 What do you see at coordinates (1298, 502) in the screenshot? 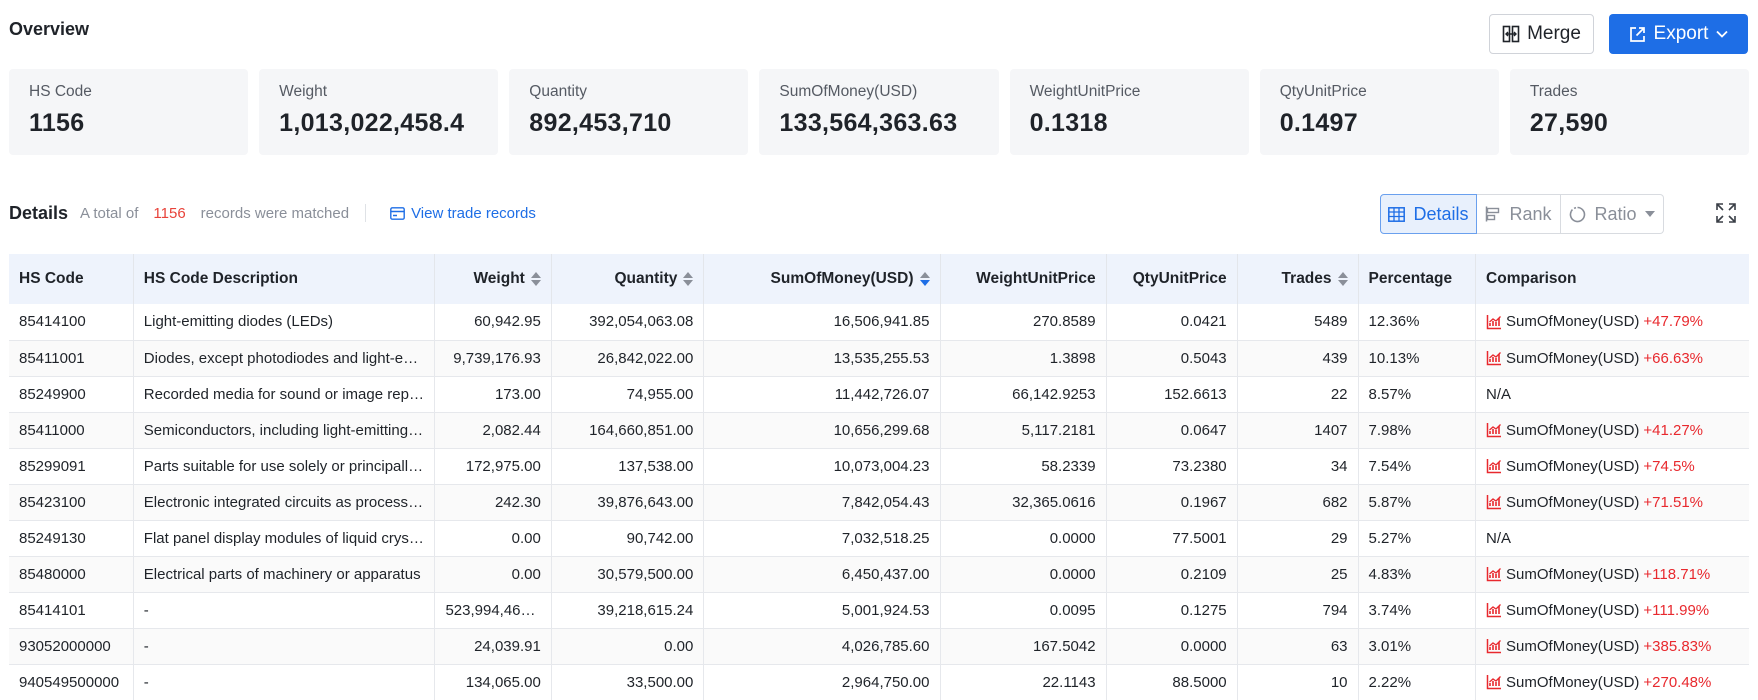
I see `cell-trades: 682` at bounding box center [1298, 502].